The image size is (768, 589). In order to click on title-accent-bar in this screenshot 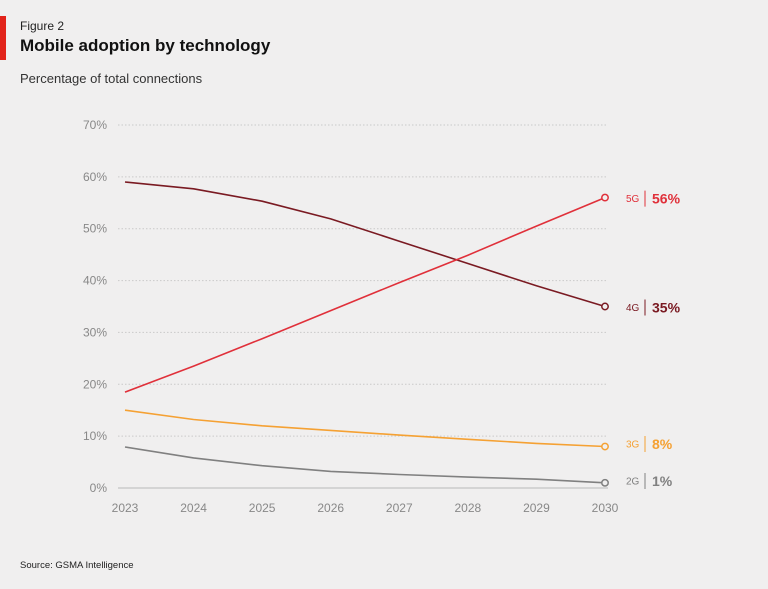, I will do `click(3, 38)`.